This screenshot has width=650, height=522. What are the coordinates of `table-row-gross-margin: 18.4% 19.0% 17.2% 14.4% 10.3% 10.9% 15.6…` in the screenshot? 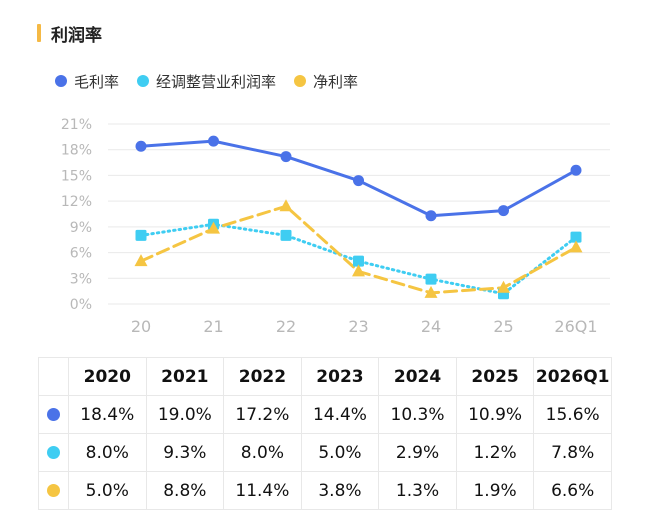 It's located at (325, 414).